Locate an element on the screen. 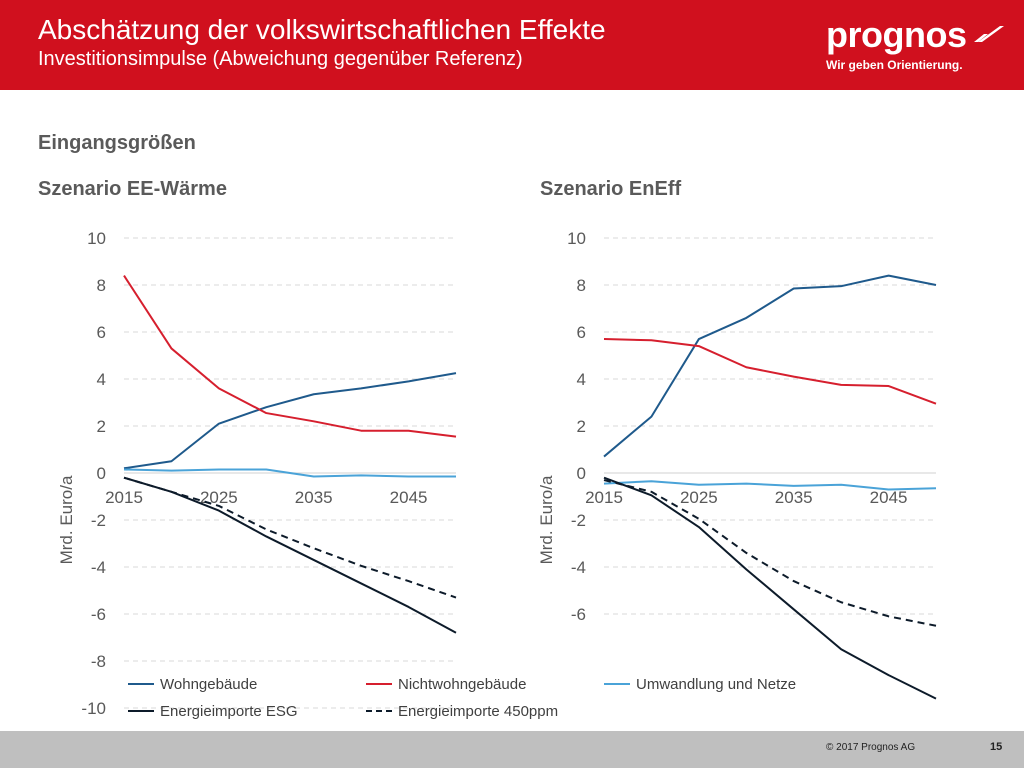 This screenshot has height=768, width=1024. copyright-text: © 2017 Prognos AG is located at coordinates (871, 747).